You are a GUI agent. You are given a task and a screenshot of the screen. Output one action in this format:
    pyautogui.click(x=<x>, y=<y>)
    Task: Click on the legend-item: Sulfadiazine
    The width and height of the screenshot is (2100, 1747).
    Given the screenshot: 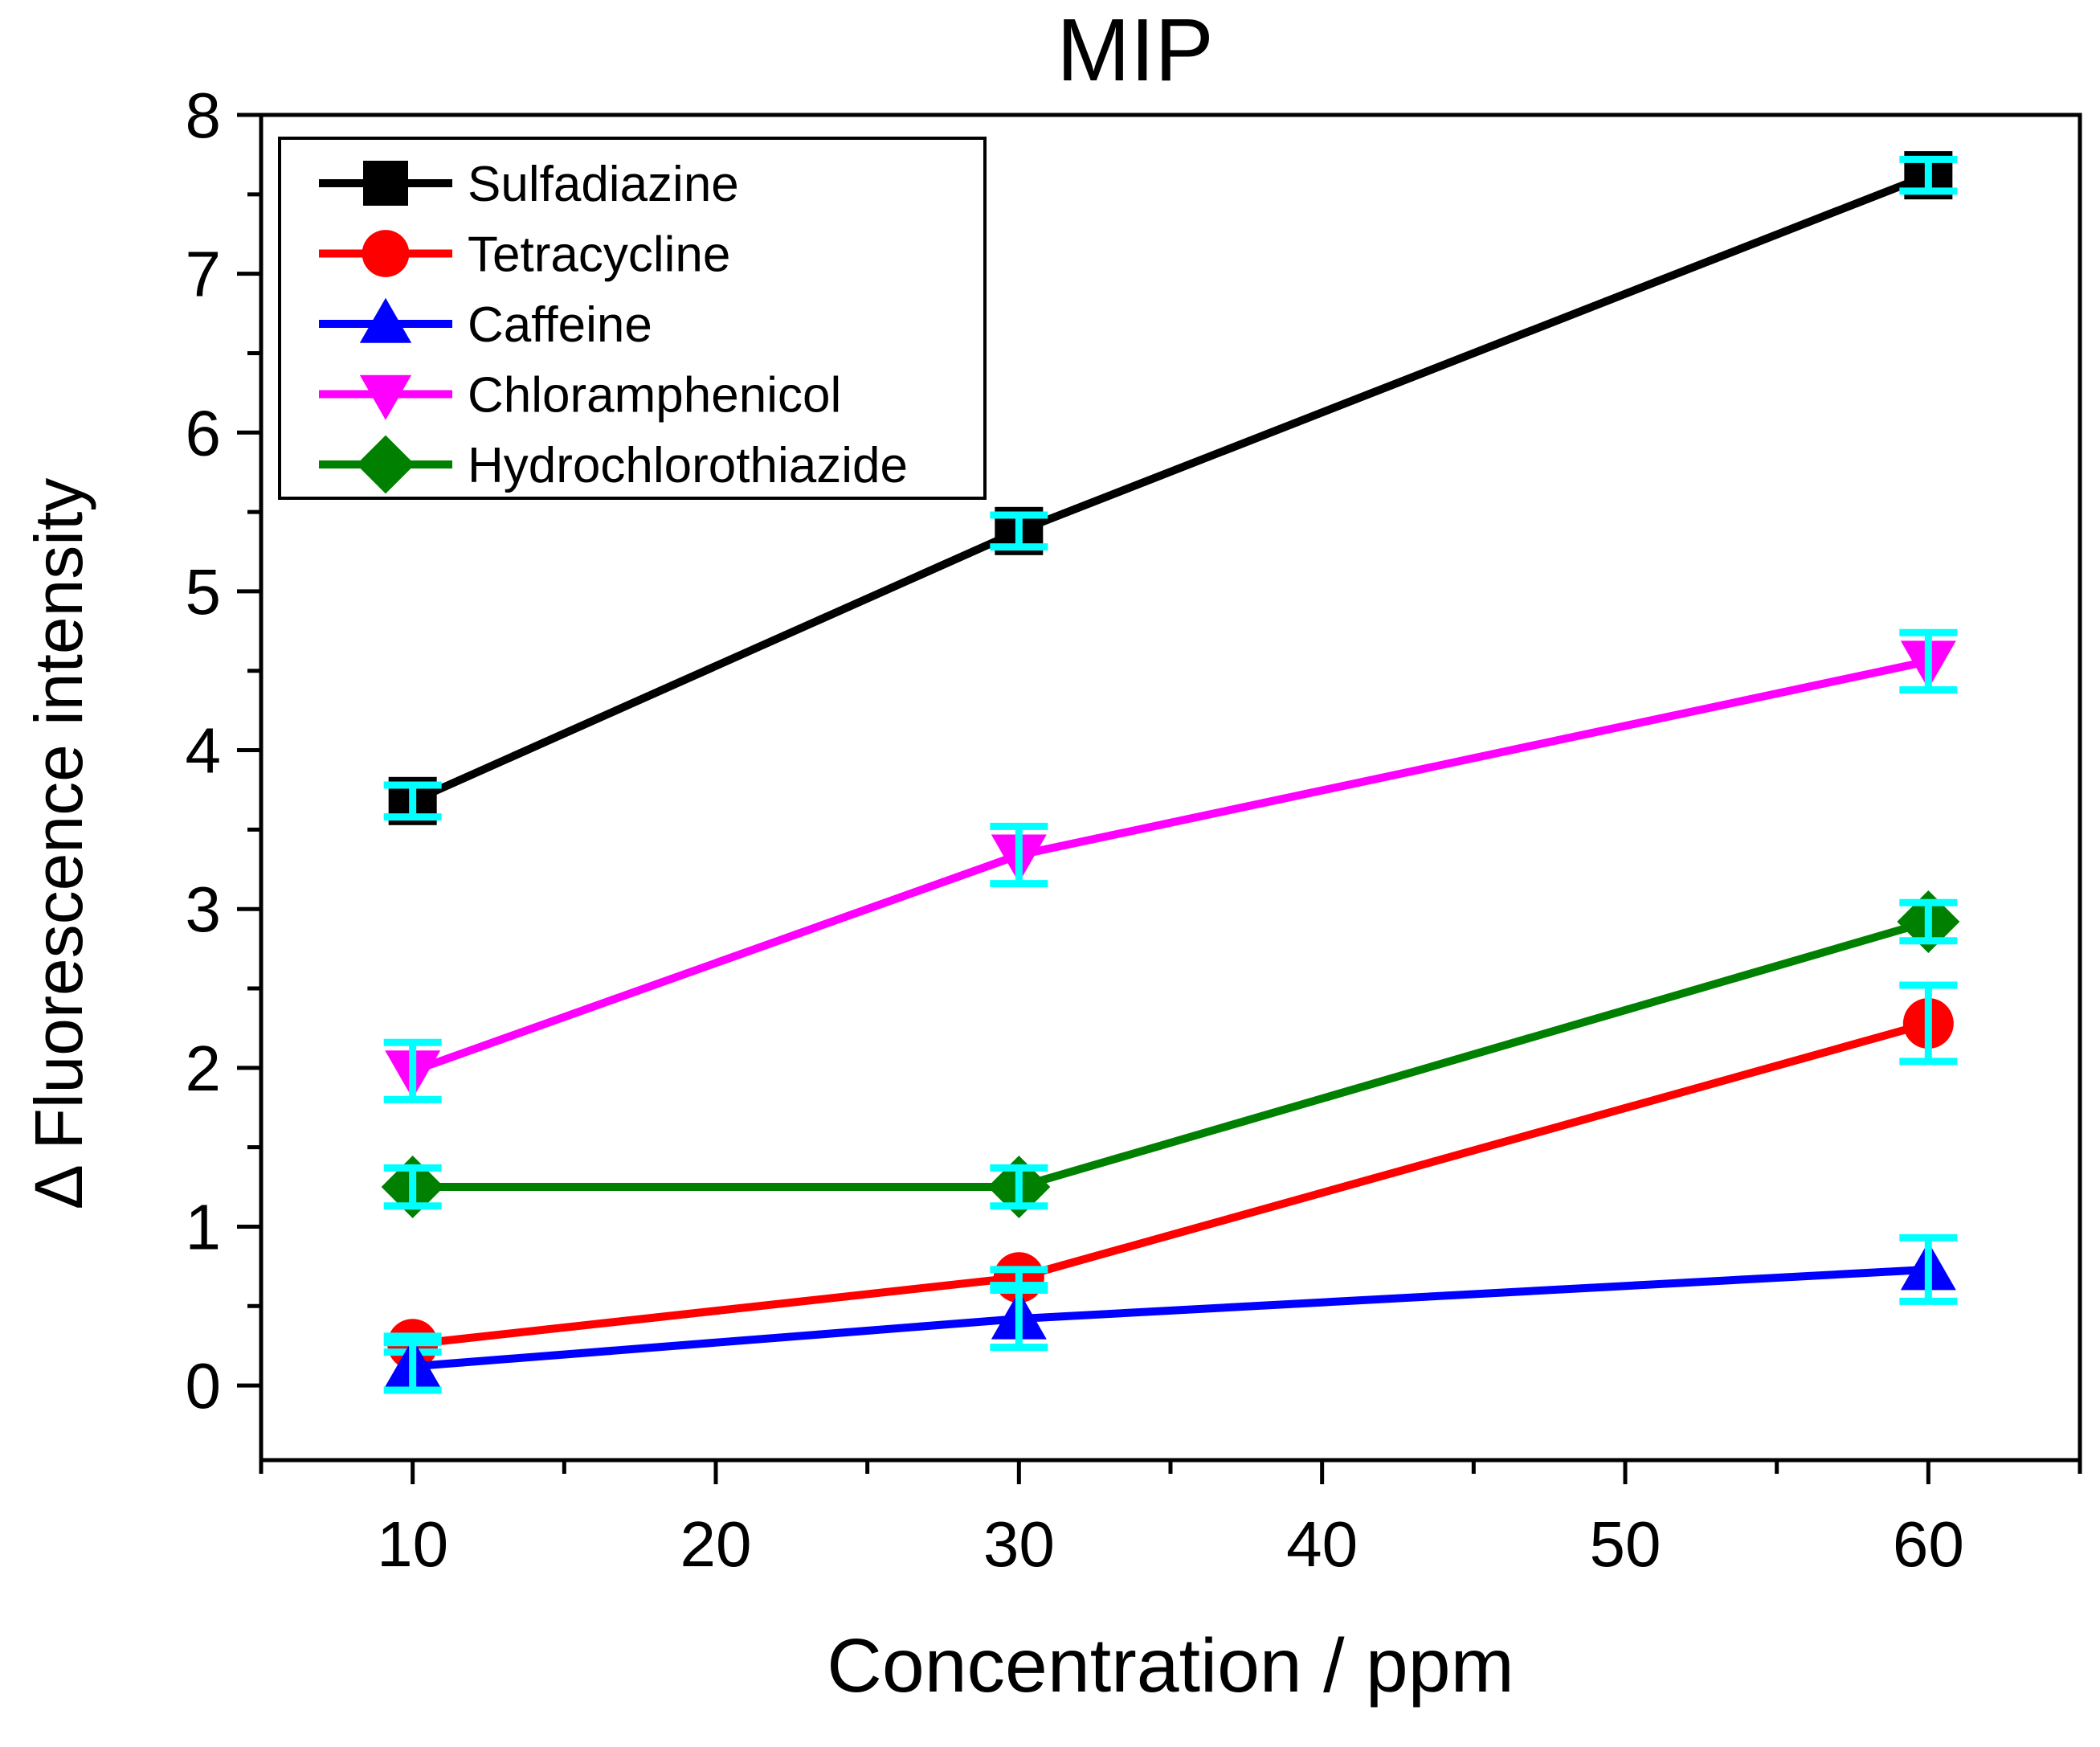 What is the action you would take?
    pyautogui.click(x=529, y=185)
    